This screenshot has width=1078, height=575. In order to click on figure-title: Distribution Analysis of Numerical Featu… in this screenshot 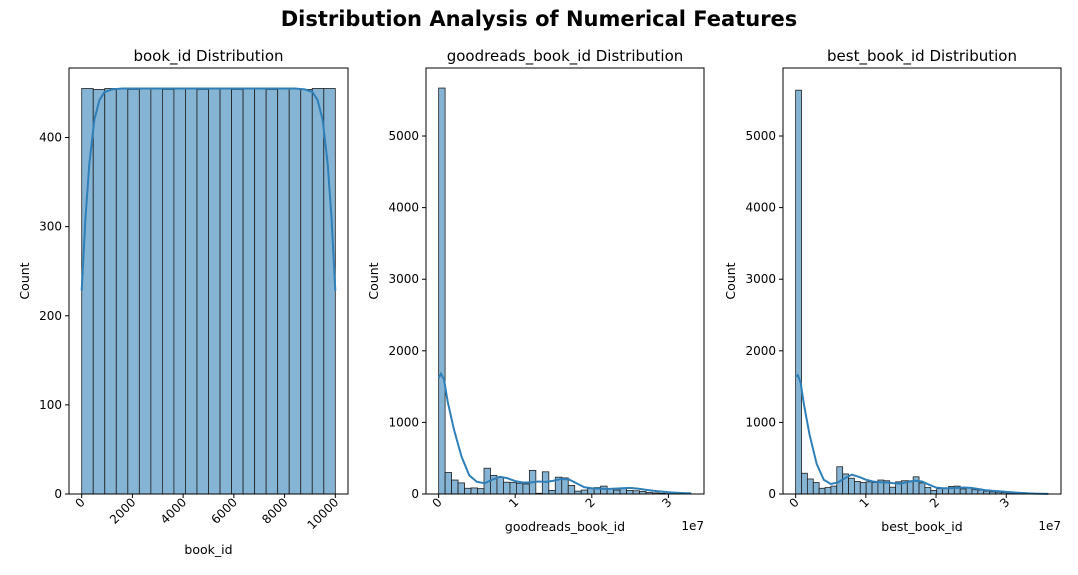, I will do `click(539, 19)`.